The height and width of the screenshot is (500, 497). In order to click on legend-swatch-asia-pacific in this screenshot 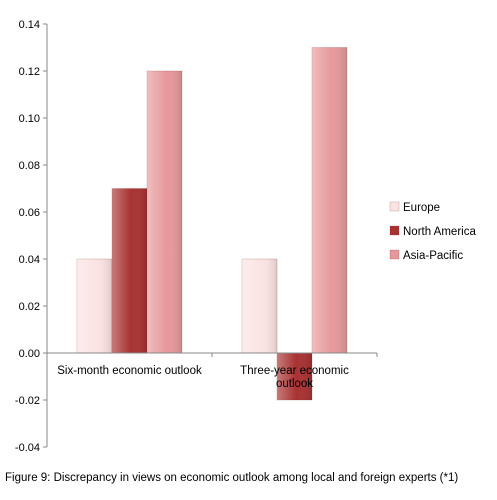, I will do `click(394, 254)`.